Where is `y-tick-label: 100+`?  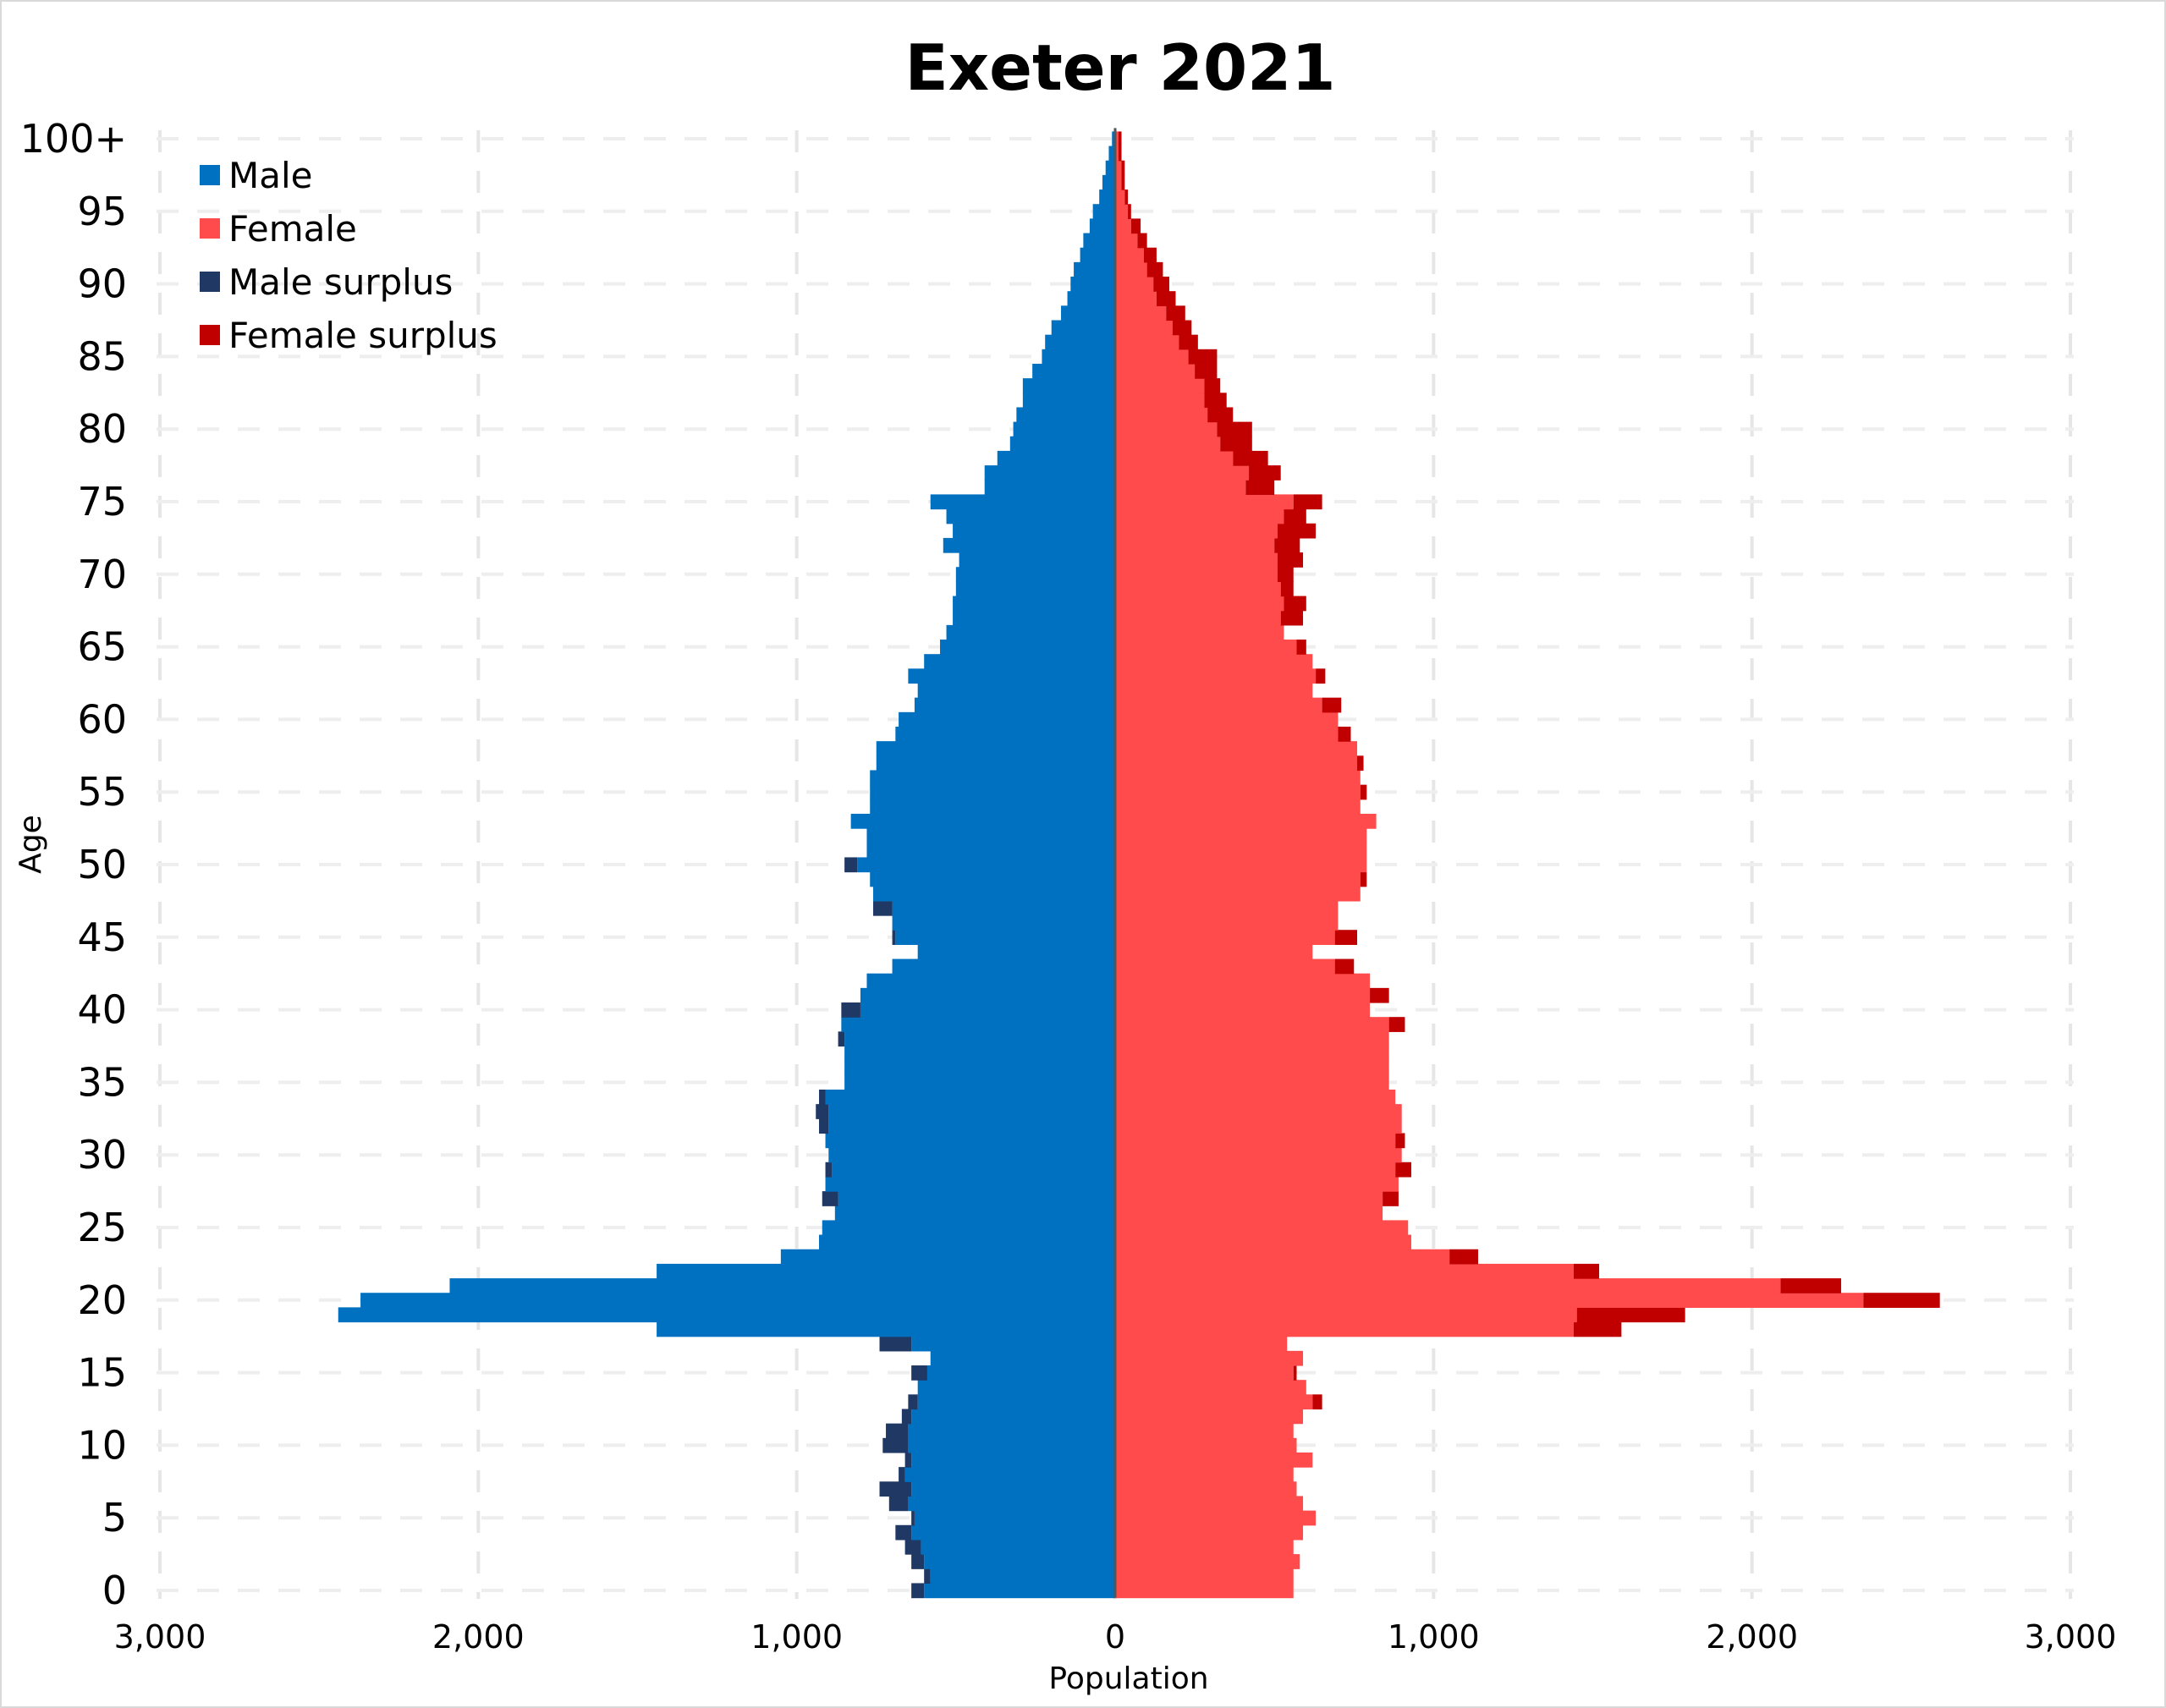
y-tick-label: 100+ is located at coordinates (73, 139).